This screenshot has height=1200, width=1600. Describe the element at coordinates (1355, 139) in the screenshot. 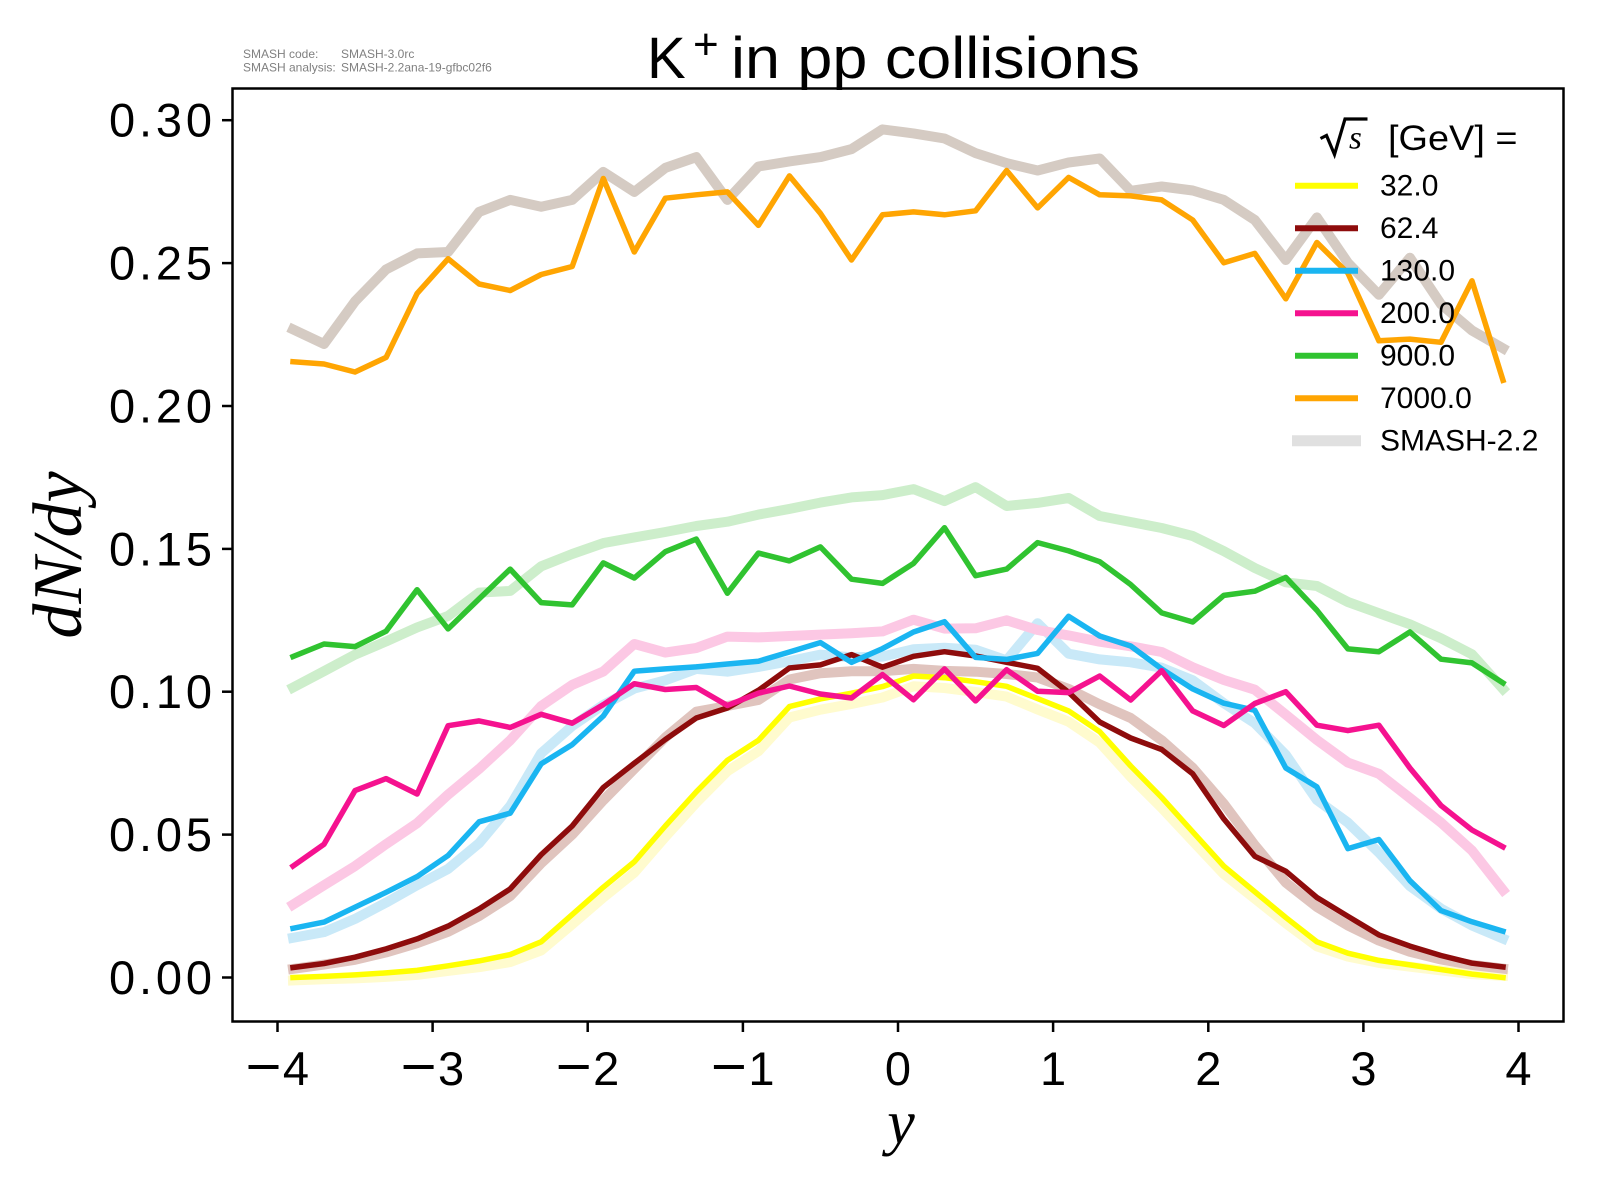

I see `svg-text: s` at that location.